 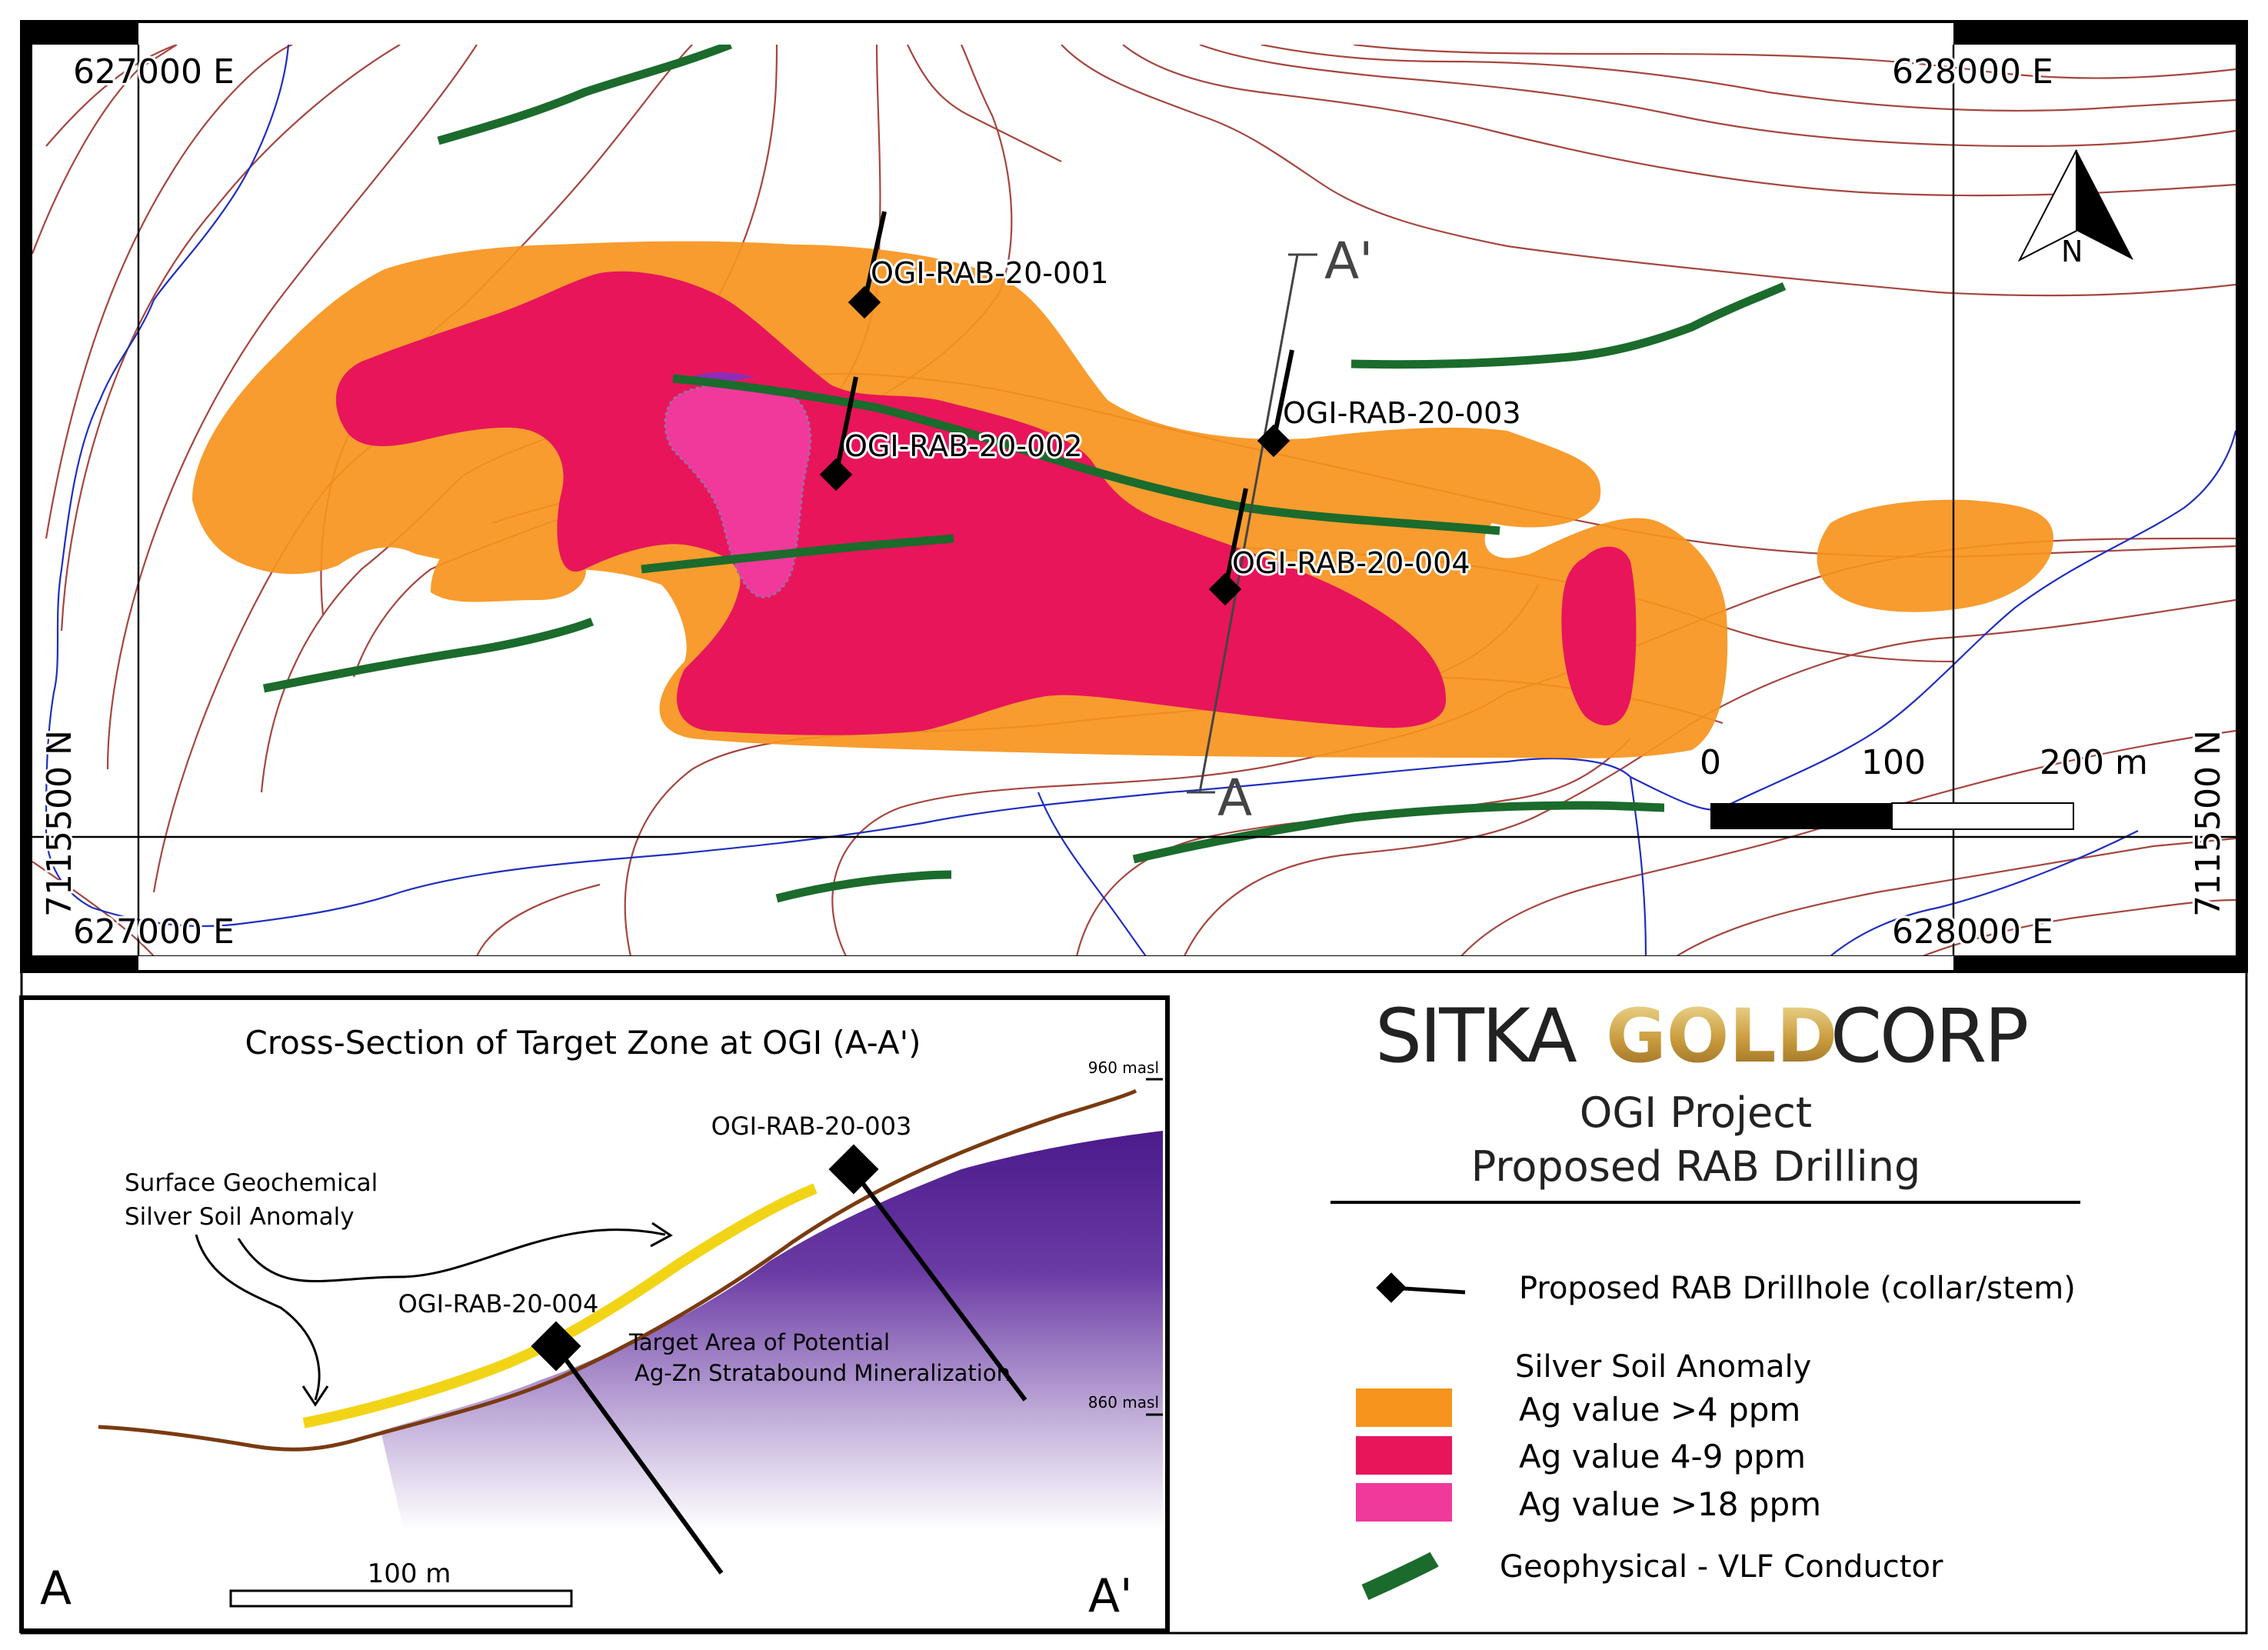 I want to click on drillhole-markers, so click(x=1056, y=409).